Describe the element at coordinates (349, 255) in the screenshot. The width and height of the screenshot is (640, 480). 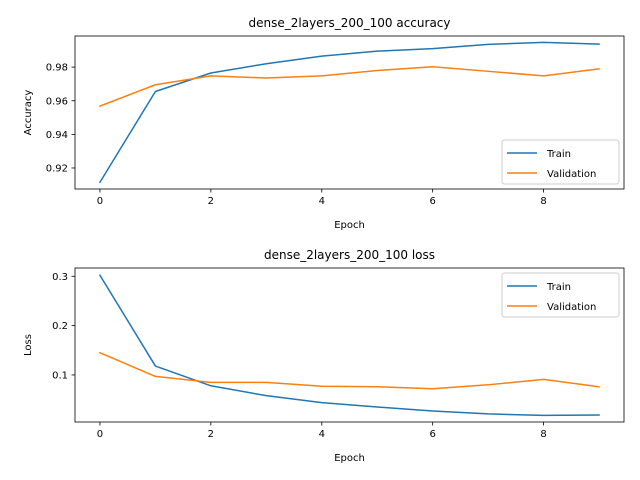
I see `chart-title: dense_2layers_200_100 loss` at that location.